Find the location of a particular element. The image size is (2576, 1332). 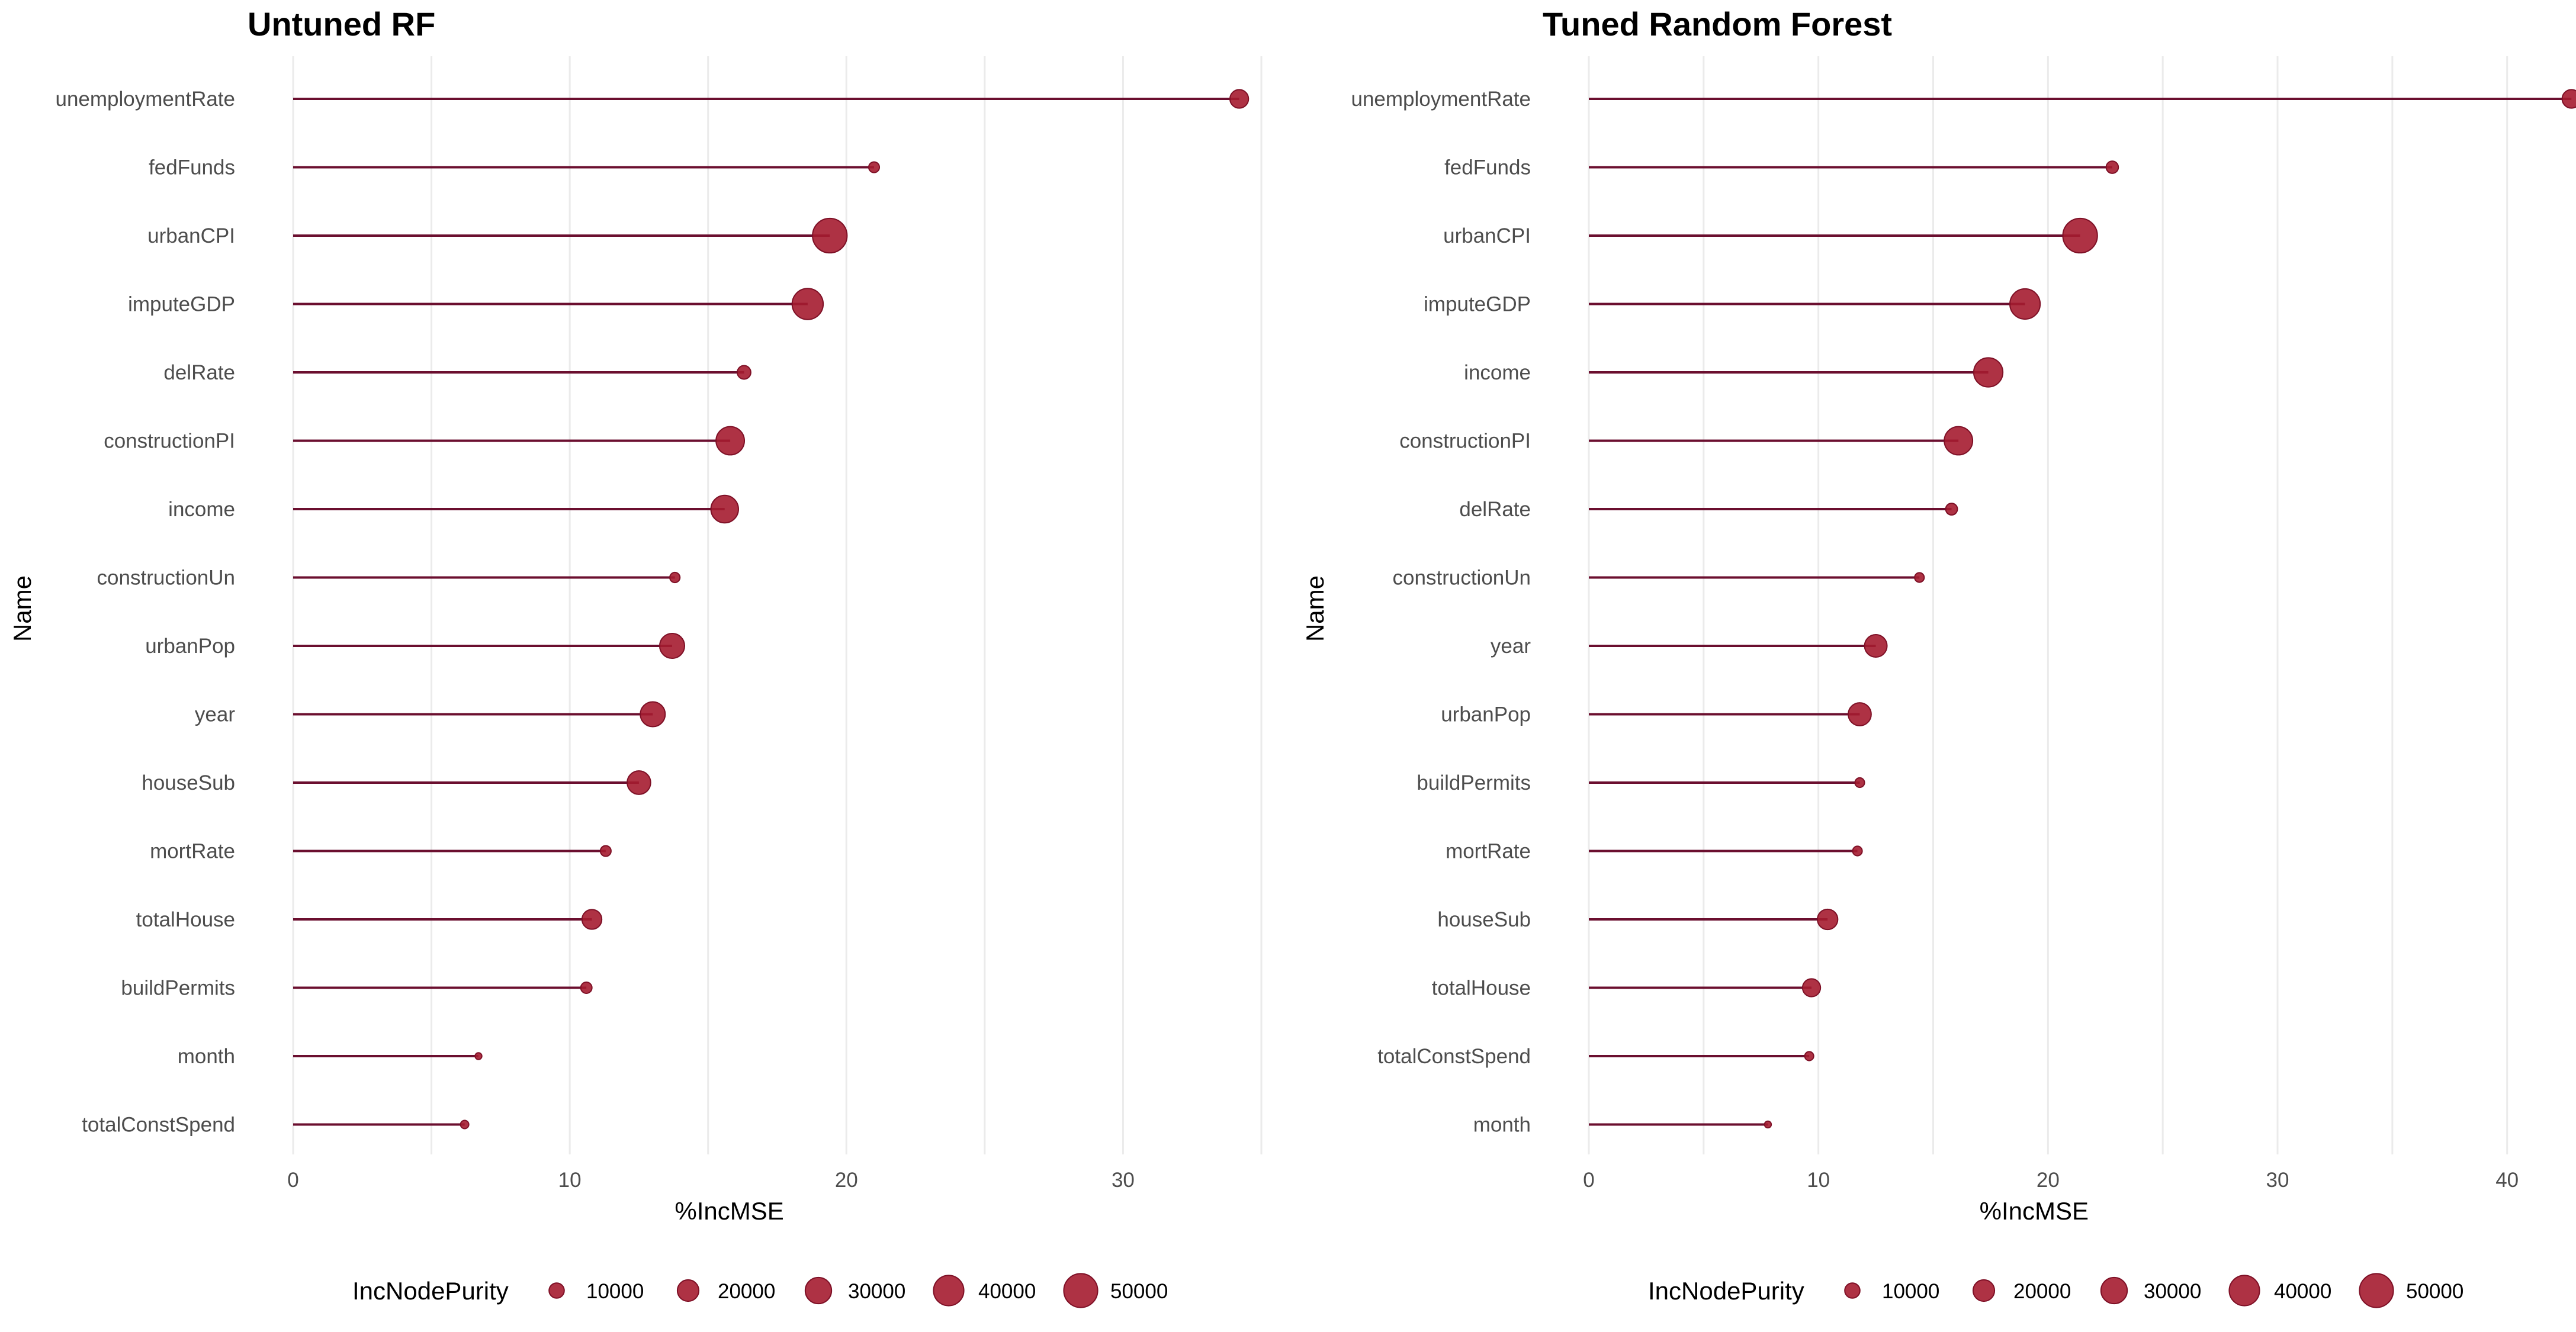

legend-title: IncNodePurity is located at coordinates (430, 1291).